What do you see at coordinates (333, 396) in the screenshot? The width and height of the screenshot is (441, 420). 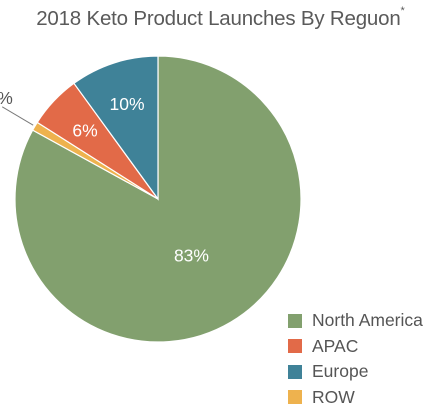 I see `legend-label: ROW` at bounding box center [333, 396].